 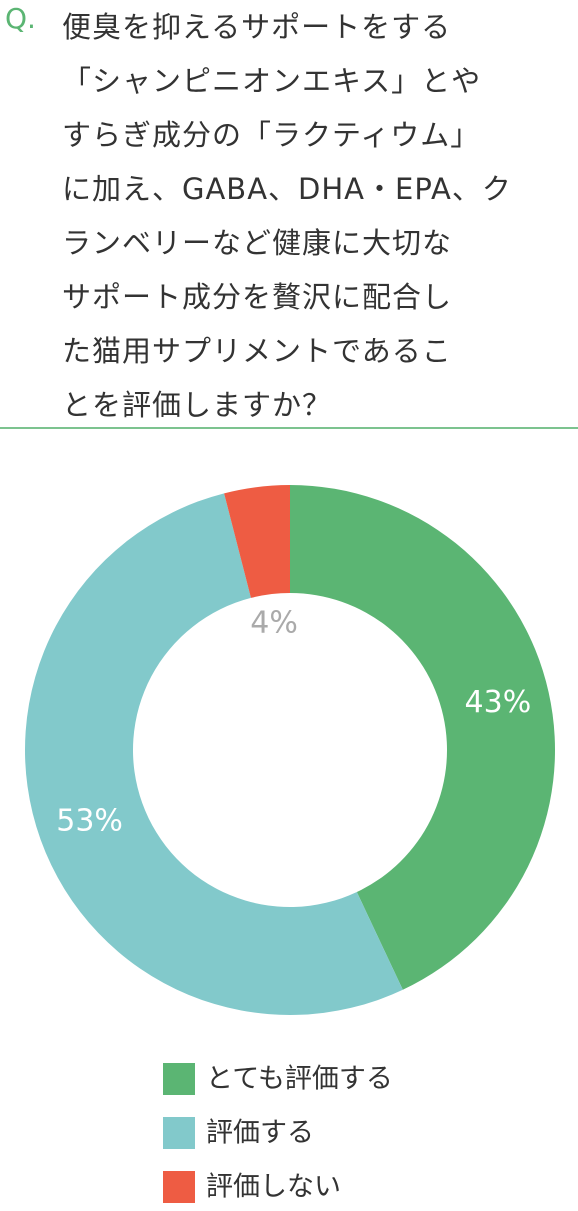 I want to click on question-line: 「シャンピニオンエキス」とや, so click(x=272, y=81).